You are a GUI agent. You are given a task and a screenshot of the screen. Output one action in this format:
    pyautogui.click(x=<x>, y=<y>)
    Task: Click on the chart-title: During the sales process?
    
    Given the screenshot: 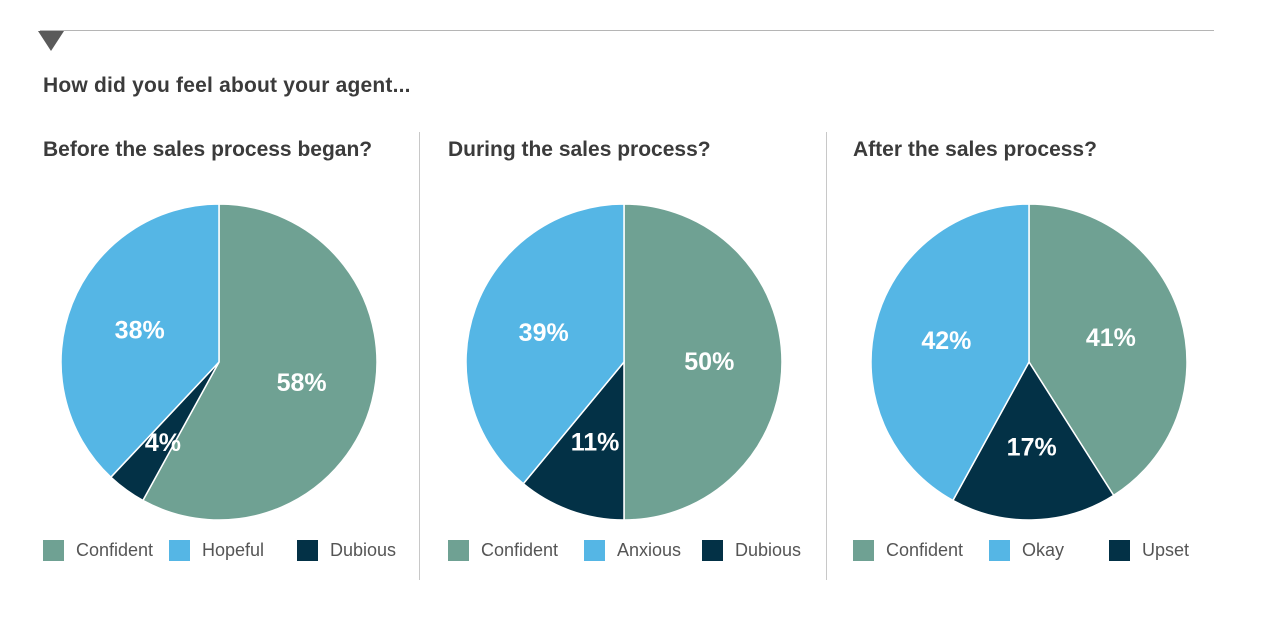 What is the action you would take?
    pyautogui.click(x=579, y=149)
    